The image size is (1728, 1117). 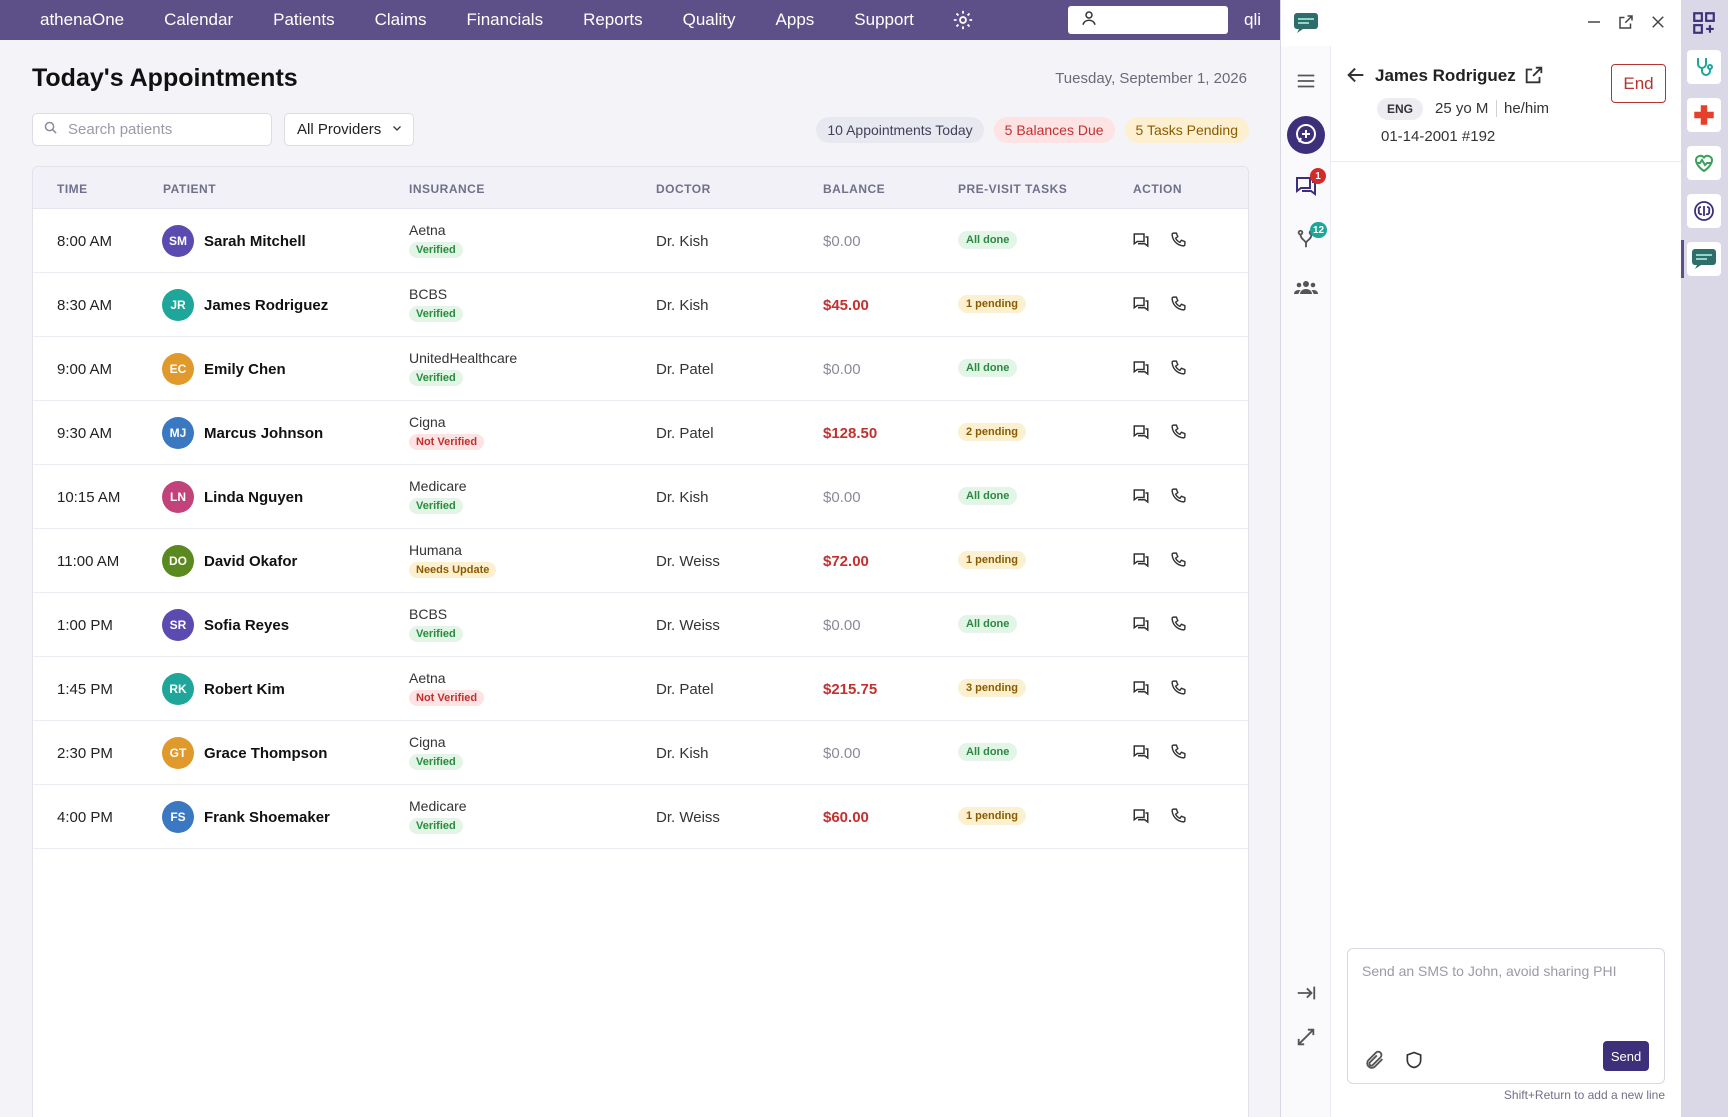 What do you see at coordinates (254, 497) in the screenshot?
I see `patient-name: Linda Nguyen` at bounding box center [254, 497].